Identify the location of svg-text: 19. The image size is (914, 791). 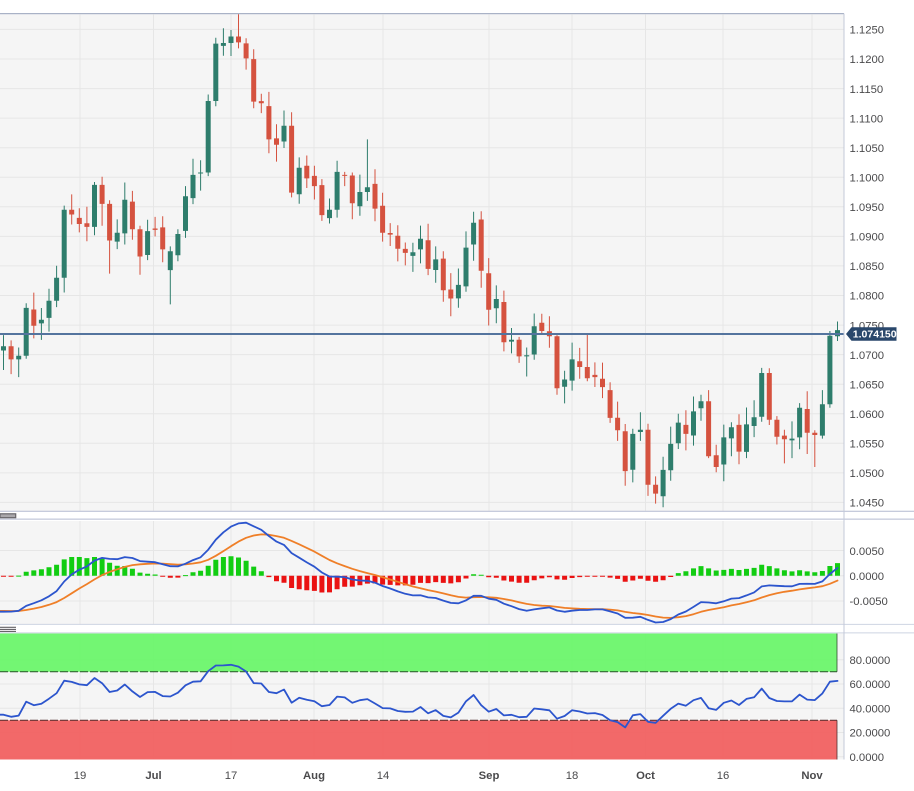
(80, 776).